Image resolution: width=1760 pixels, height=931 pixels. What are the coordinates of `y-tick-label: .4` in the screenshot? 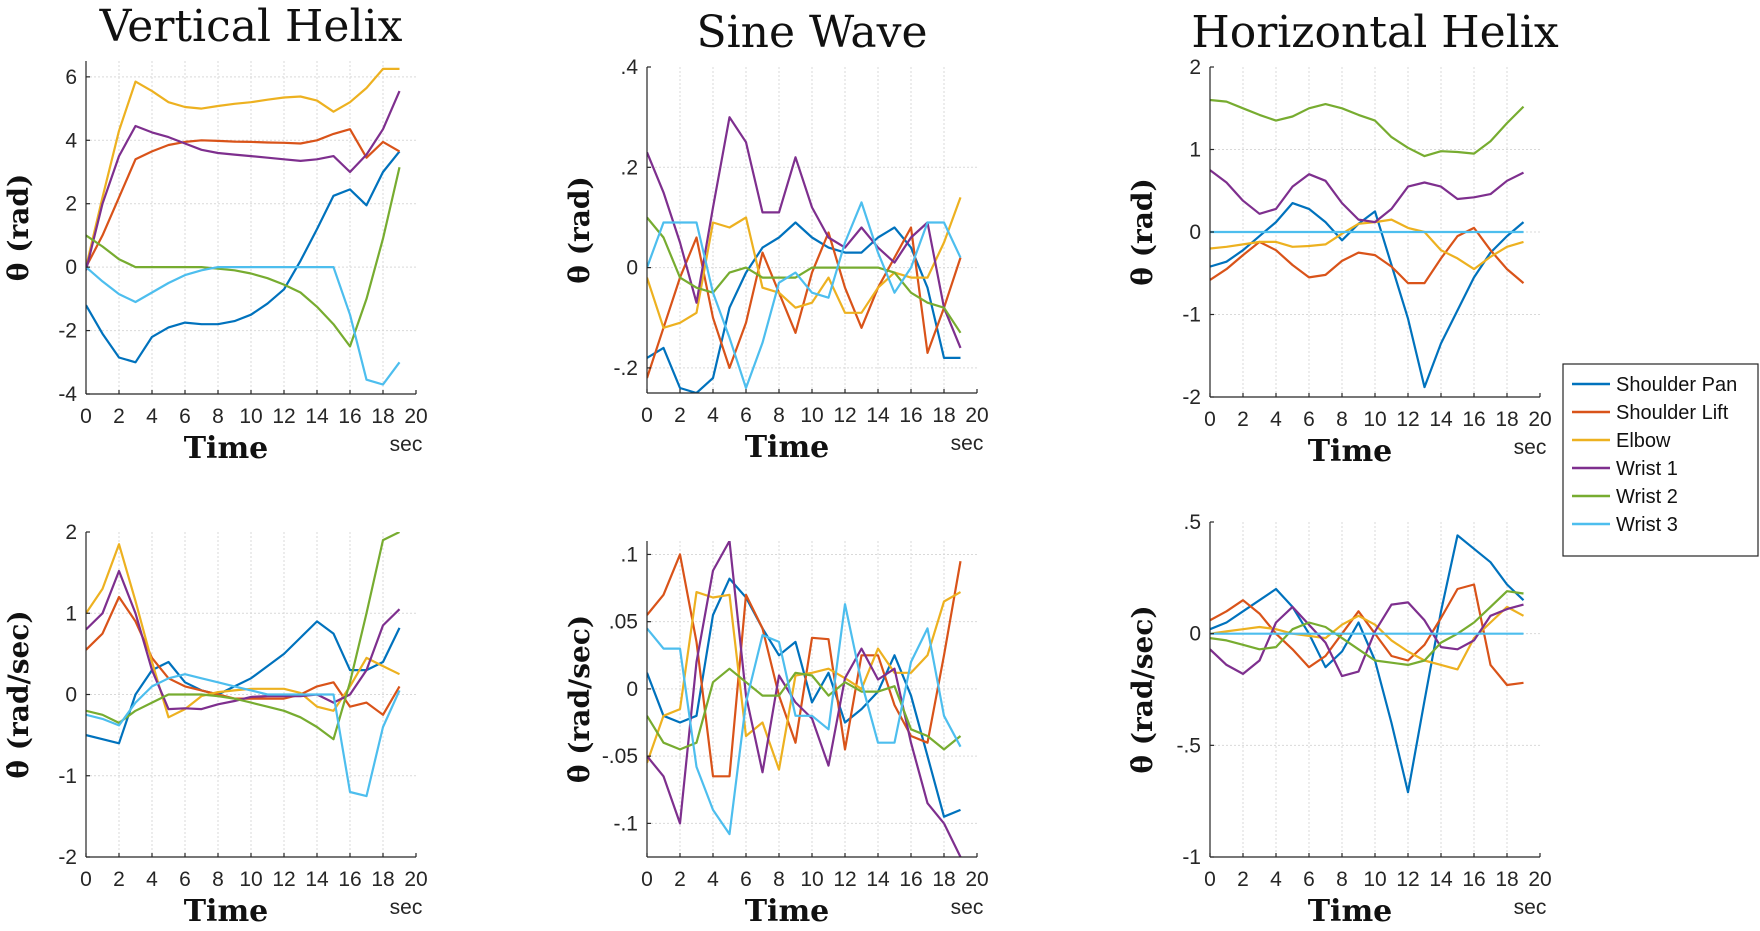 It's located at (629, 67).